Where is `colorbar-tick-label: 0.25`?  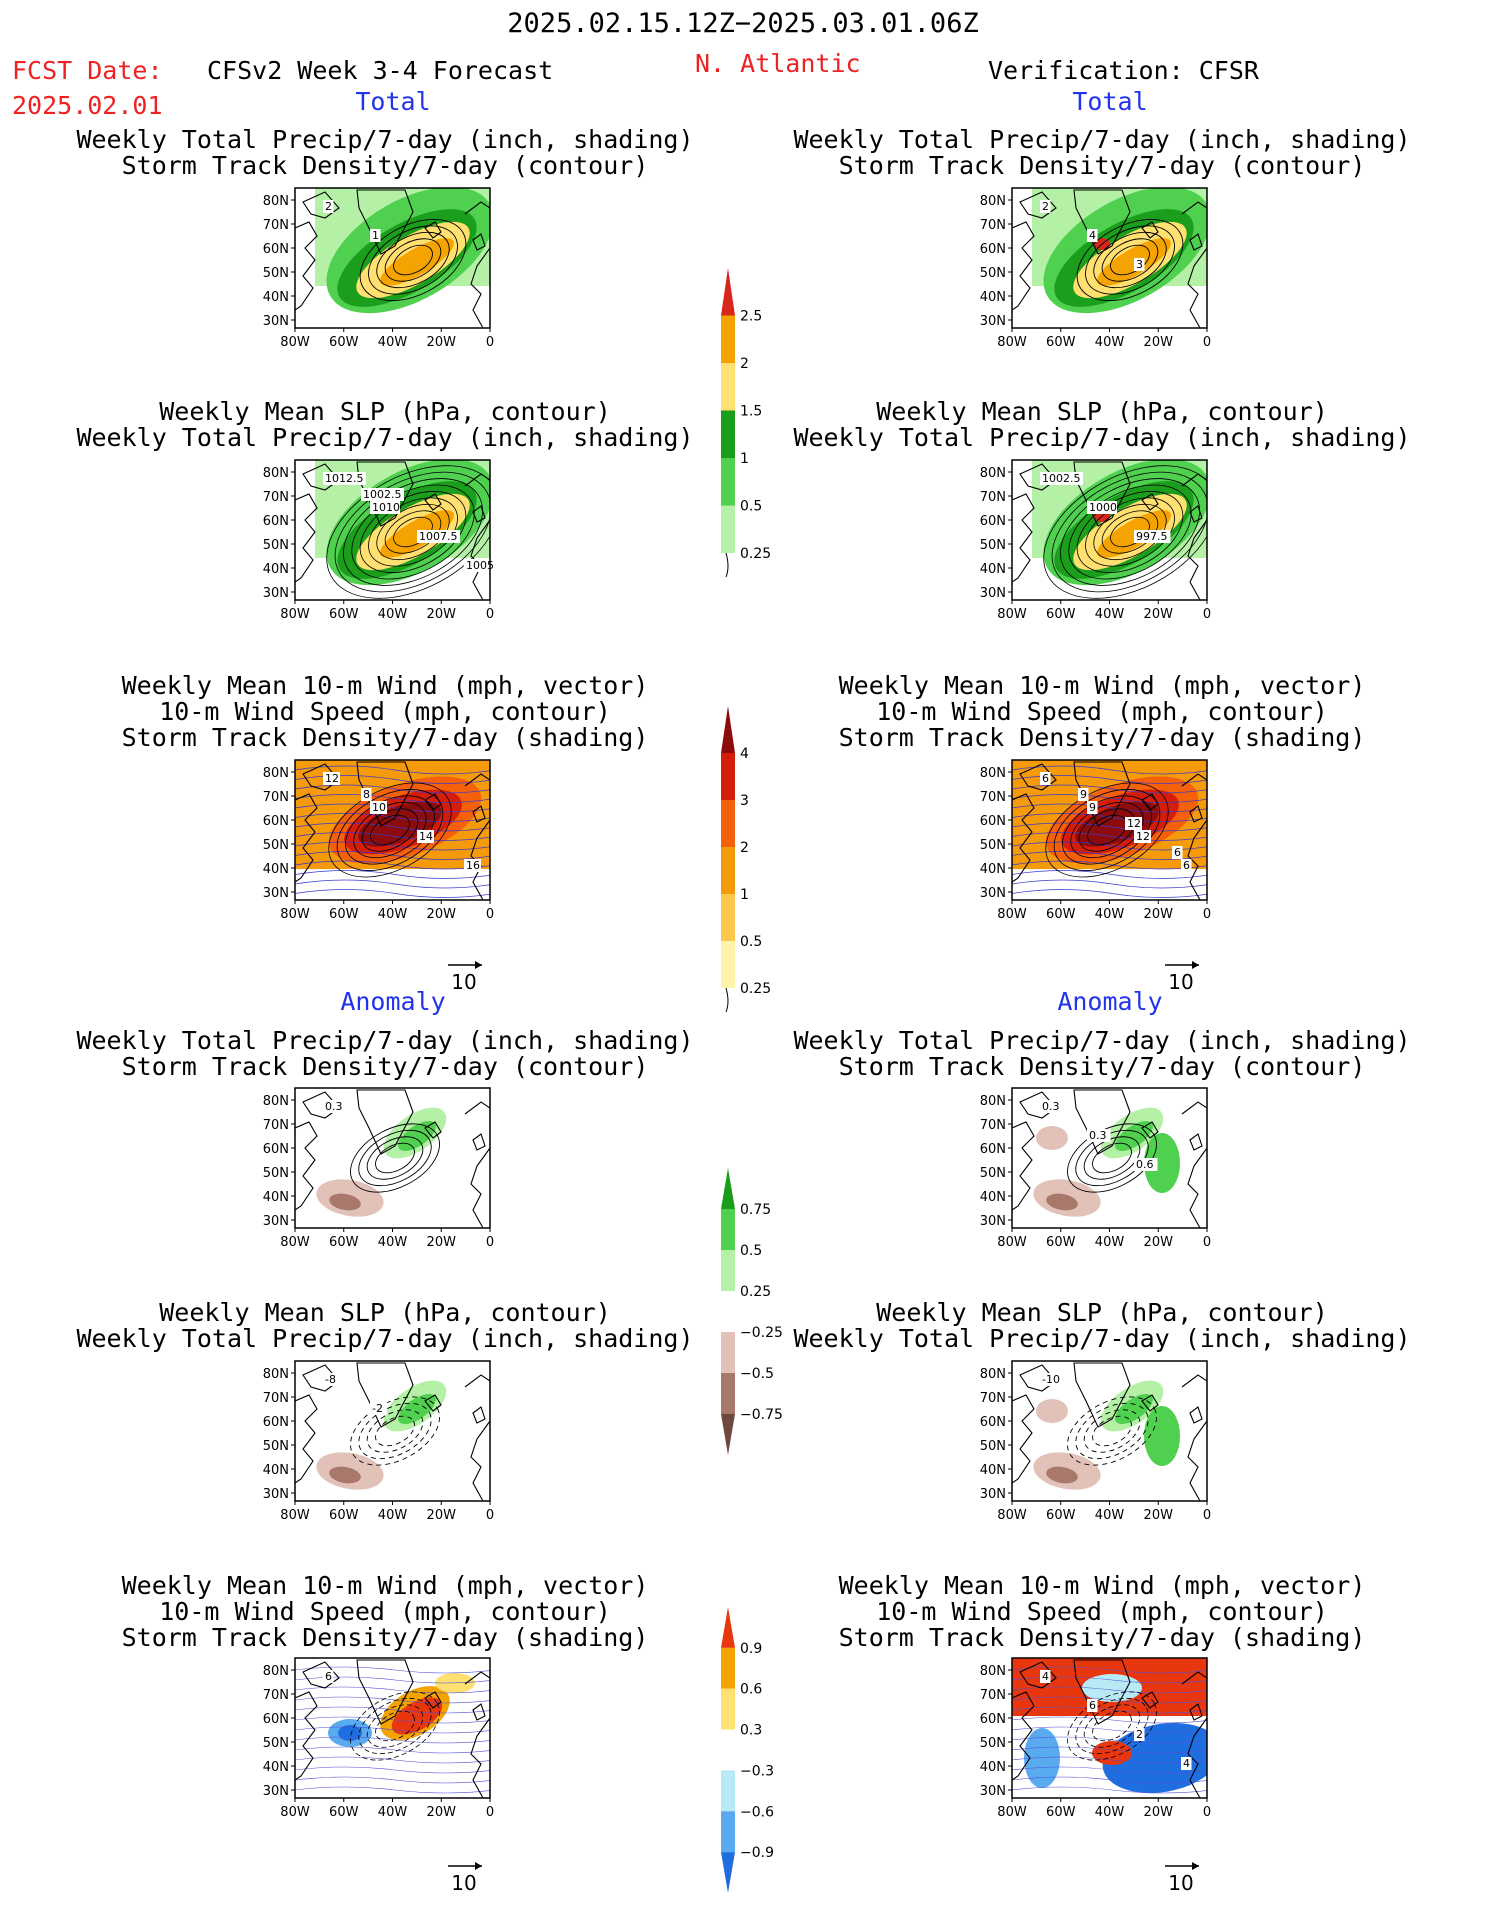
colorbar-tick-label: 0.25 is located at coordinates (755, 554).